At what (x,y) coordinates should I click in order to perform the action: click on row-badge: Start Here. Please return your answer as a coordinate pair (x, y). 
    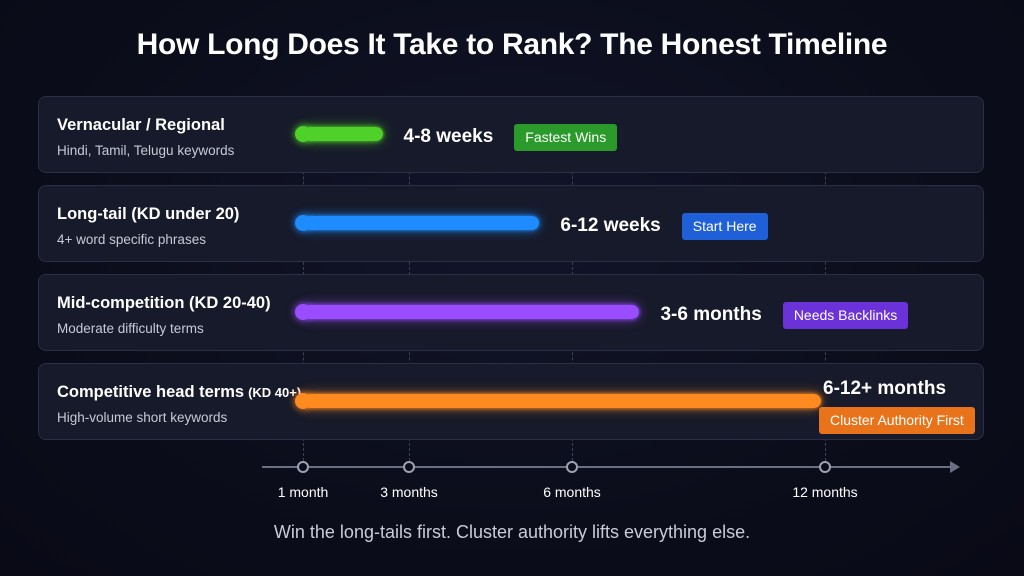
    Looking at the image, I should click on (724, 226).